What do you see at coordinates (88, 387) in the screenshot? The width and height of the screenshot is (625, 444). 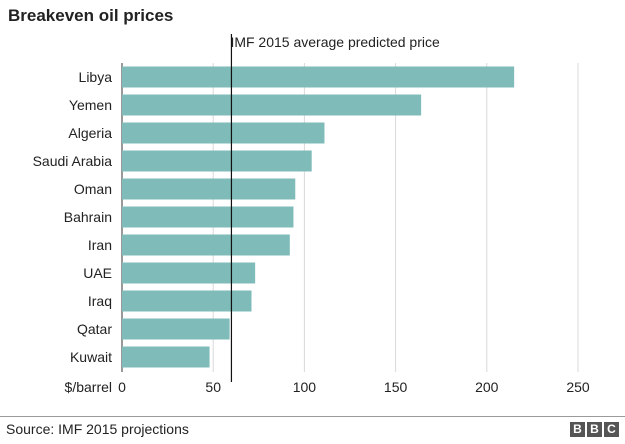 I see `x-axis-label: $/barrel` at bounding box center [88, 387].